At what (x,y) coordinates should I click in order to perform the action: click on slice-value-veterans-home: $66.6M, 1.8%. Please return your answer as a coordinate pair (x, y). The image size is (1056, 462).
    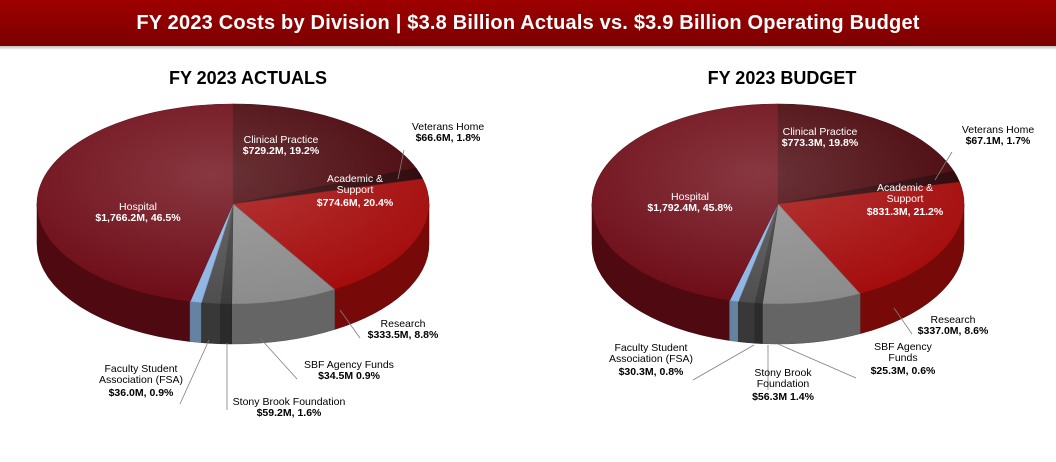
    Looking at the image, I should click on (448, 138).